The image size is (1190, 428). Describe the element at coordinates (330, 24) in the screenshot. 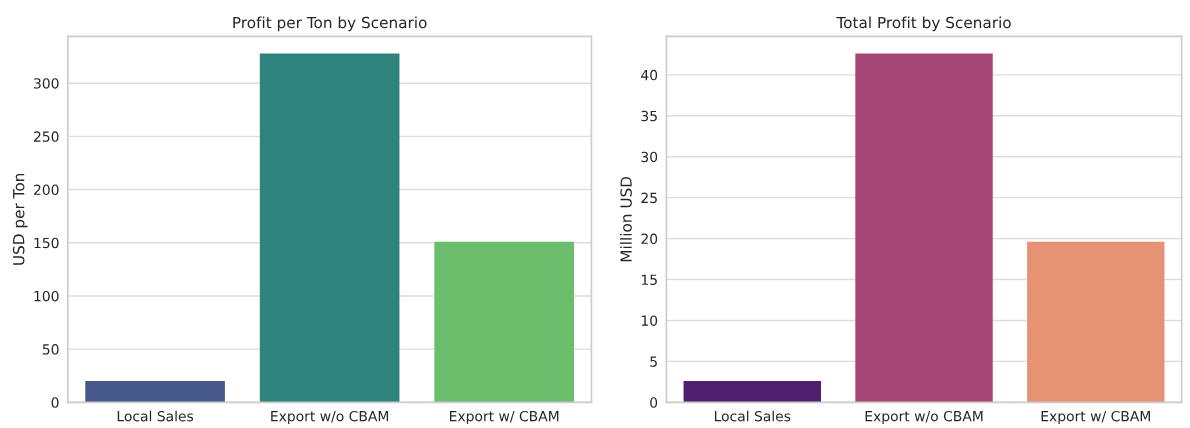

I see `chart-title: Profit per Ton by Scenario` at that location.